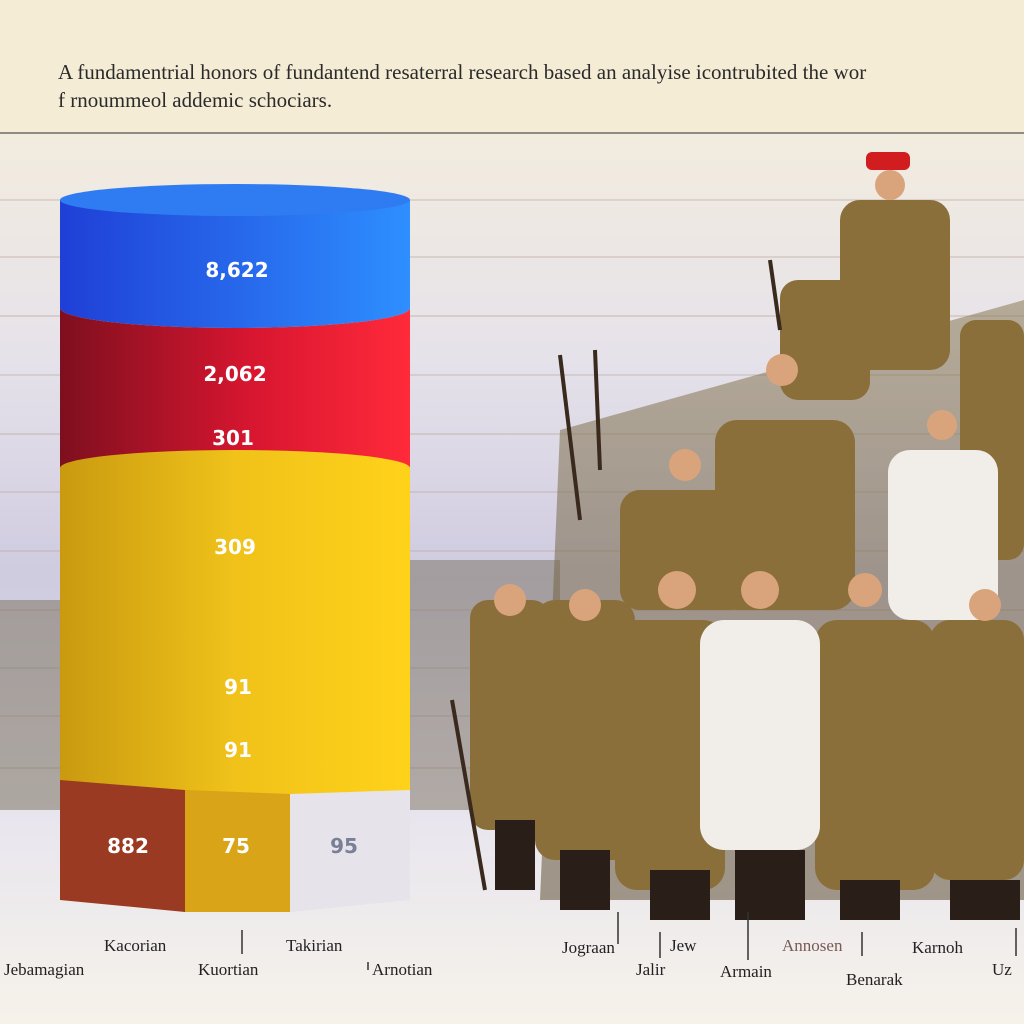  Describe the element at coordinates (238, 750) in the screenshot. I see `value-label-yellow-3: 91` at that location.